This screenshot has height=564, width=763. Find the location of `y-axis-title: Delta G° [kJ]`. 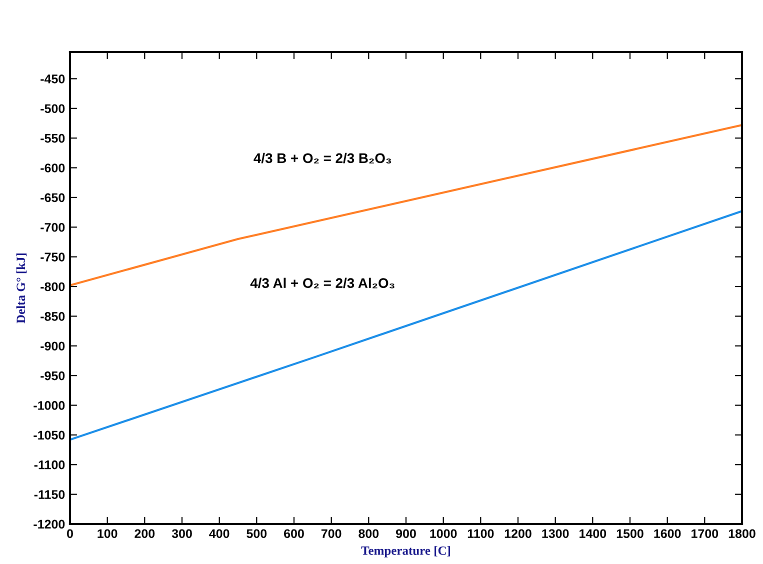

y-axis-title: Delta G° [kJ] is located at coordinates (21, 288).